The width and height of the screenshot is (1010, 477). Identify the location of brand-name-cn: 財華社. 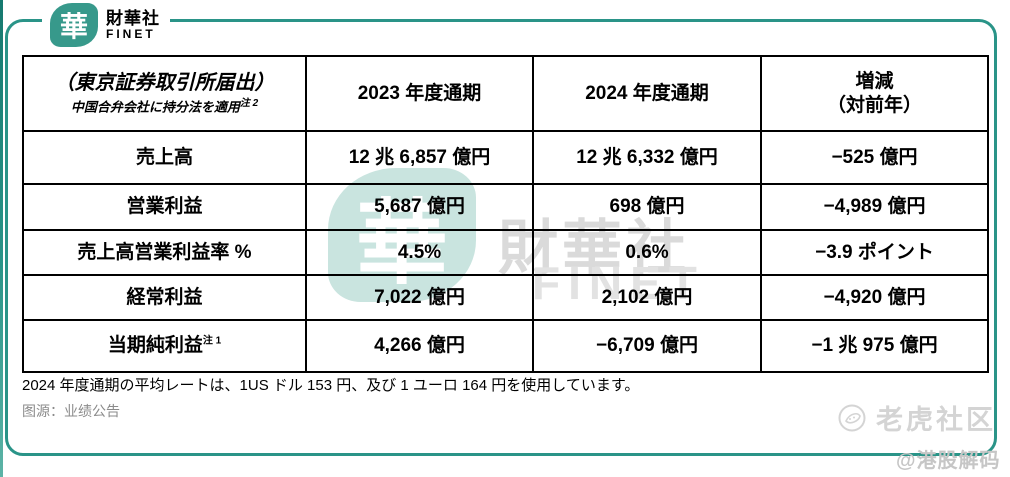
(133, 18).